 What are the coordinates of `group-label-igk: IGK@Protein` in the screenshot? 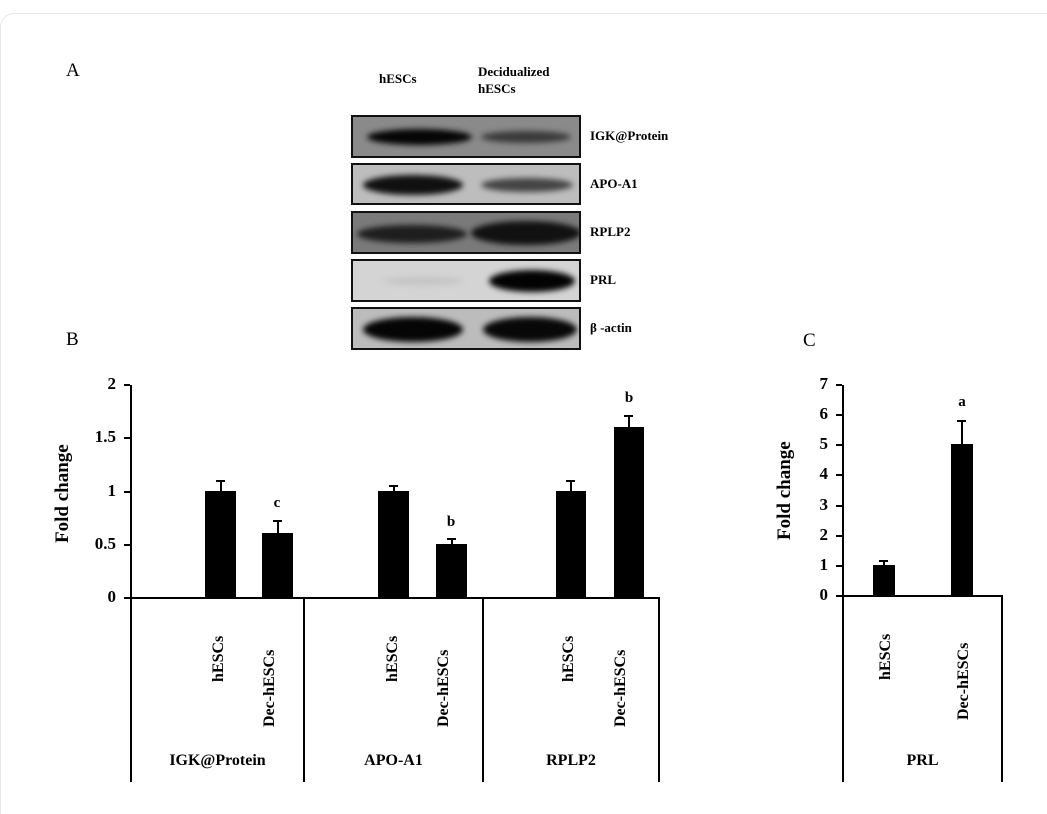 It's located at (217, 760).